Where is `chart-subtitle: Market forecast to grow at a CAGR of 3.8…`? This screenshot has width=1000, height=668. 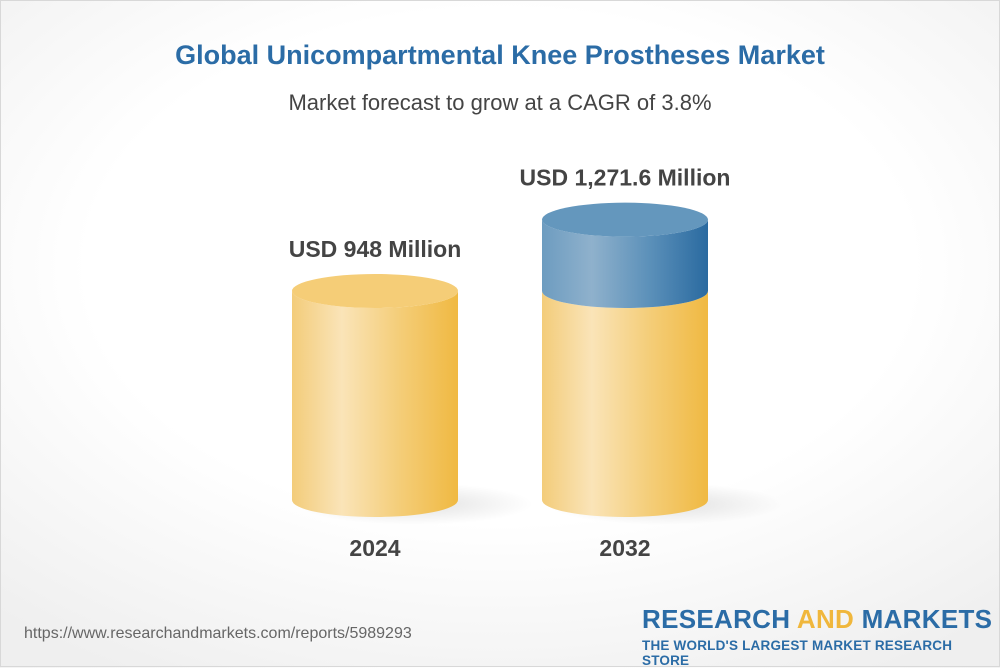 chart-subtitle: Market forecast to grow at a CAGR of 3.8… is located at coordinates (500, 102).